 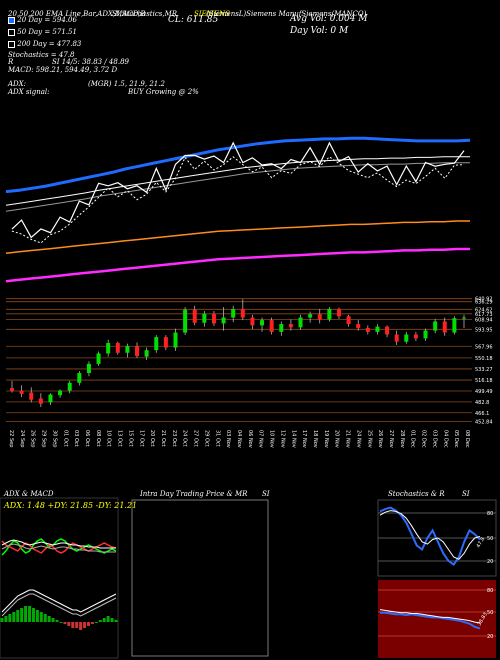 I want to click on date-tick-label: 24 Sep, so click(x=22, y=438).